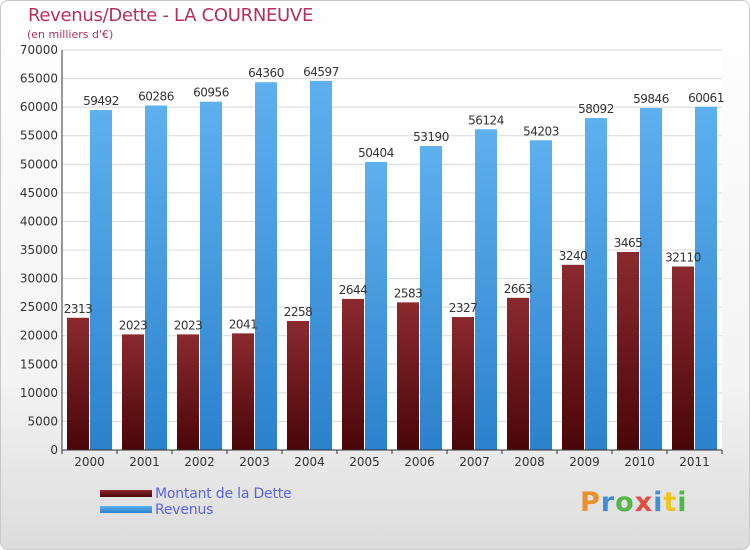 Image resolution: width=750 pixels, height=550 pixels. What do you see at coordinates (694, 462) in the screenshot?
I see `x-tick-label: 2011` at bounding box center [694, 462].